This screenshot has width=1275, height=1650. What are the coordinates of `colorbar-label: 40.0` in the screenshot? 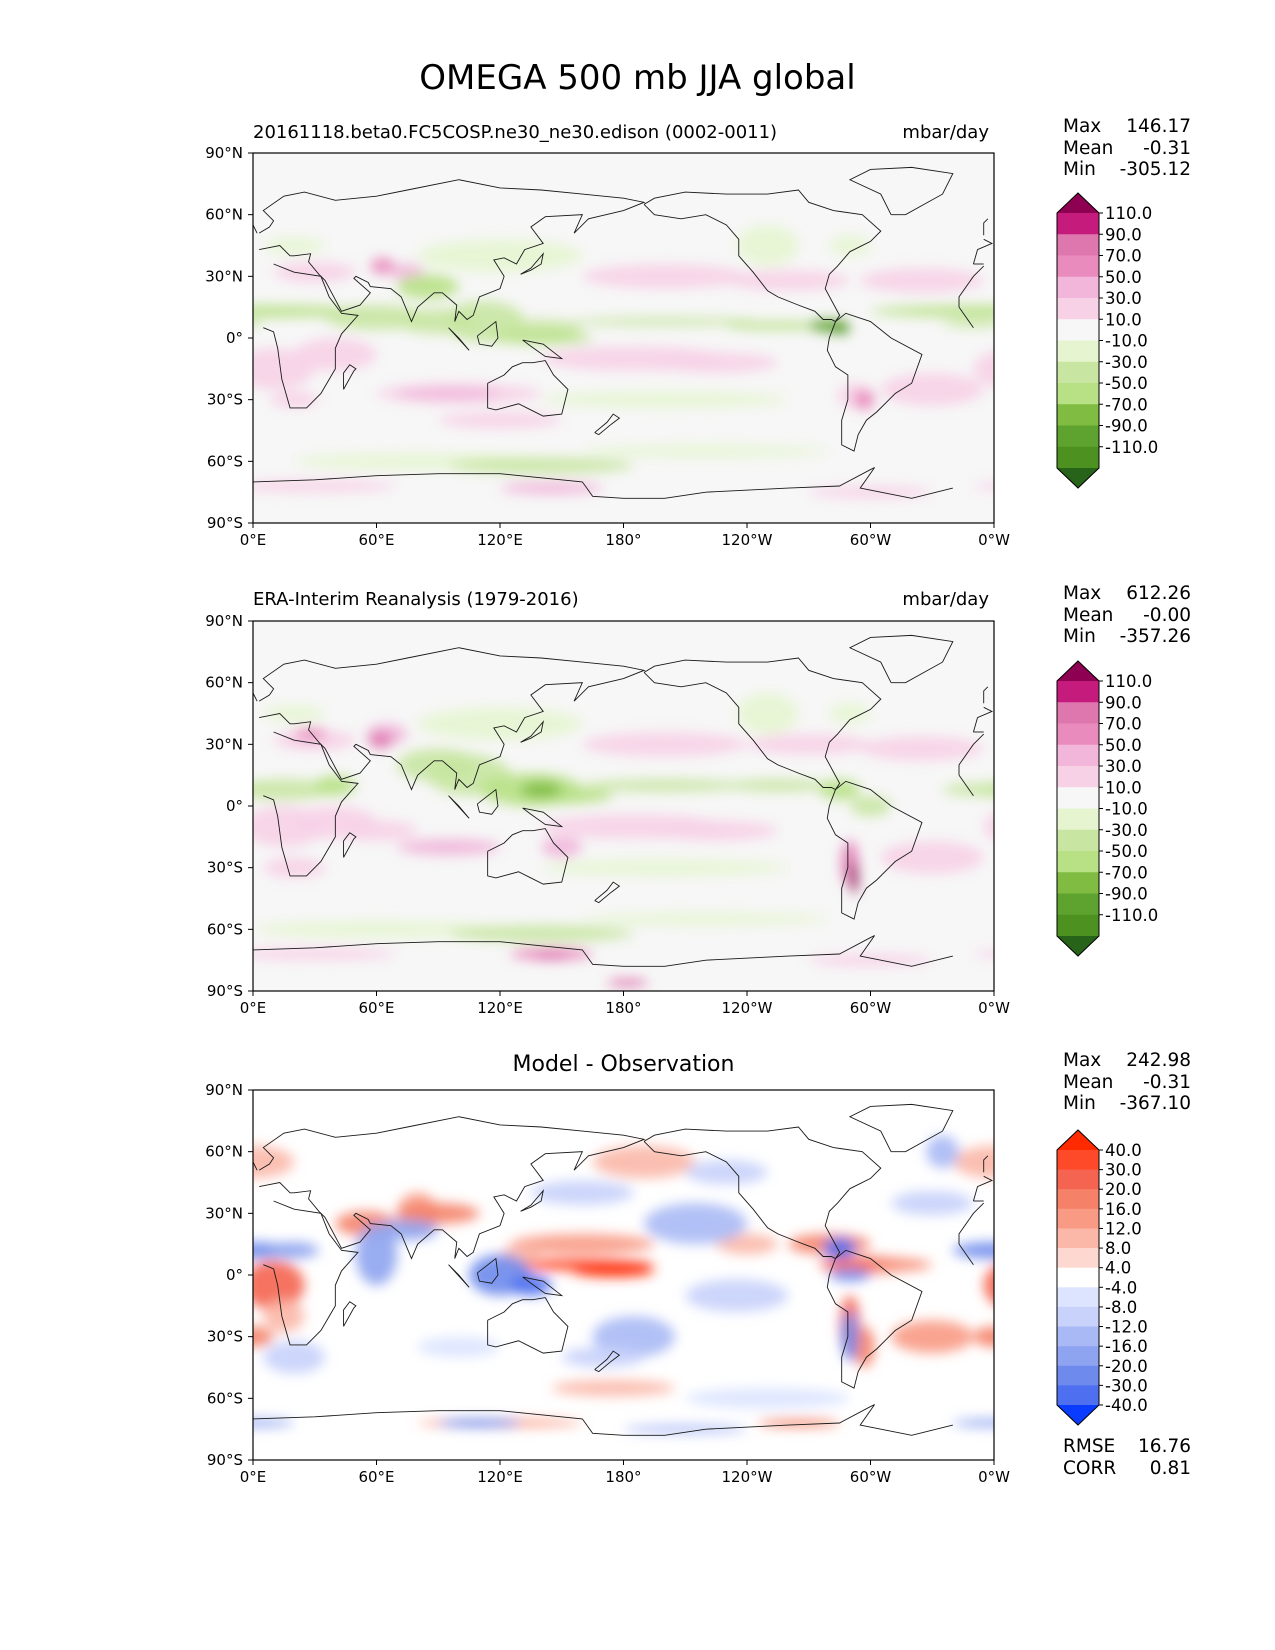 It's located at (1123, 1150).